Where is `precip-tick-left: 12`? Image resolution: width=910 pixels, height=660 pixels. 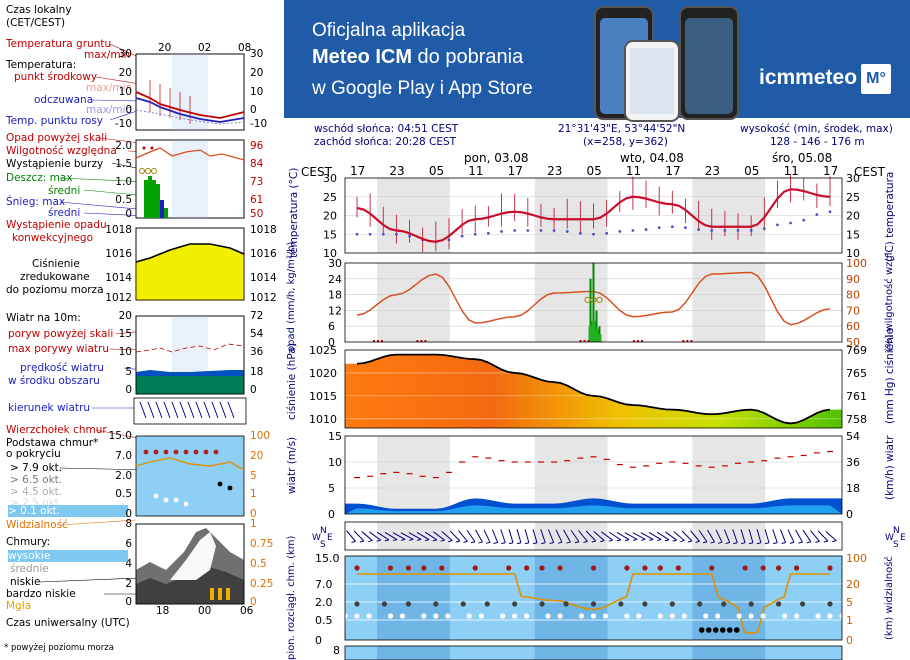 precip-tick-left: 12 is located at coordinates (335, 310).